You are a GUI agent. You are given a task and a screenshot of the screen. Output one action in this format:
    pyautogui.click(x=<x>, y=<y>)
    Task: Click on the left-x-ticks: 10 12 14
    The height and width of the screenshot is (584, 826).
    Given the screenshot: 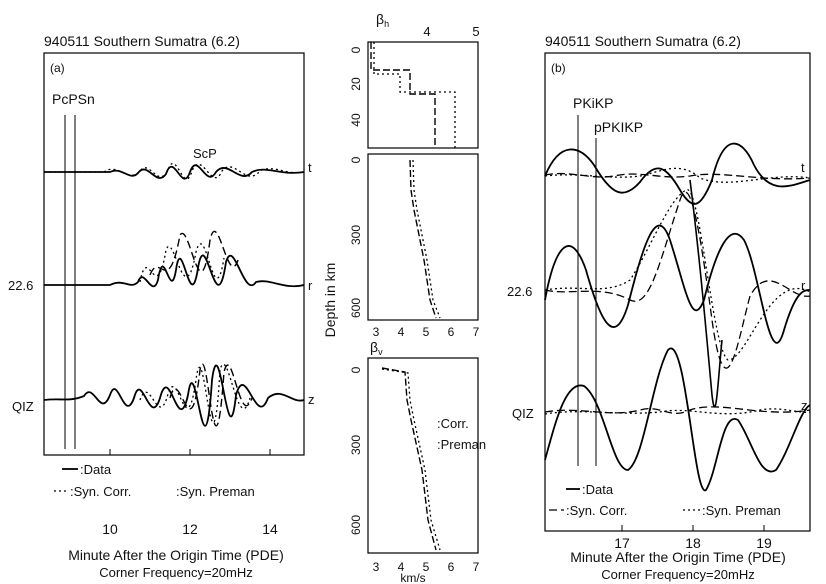 What is the action you would take?
    pyautogui.click(x=190, y=493)
    